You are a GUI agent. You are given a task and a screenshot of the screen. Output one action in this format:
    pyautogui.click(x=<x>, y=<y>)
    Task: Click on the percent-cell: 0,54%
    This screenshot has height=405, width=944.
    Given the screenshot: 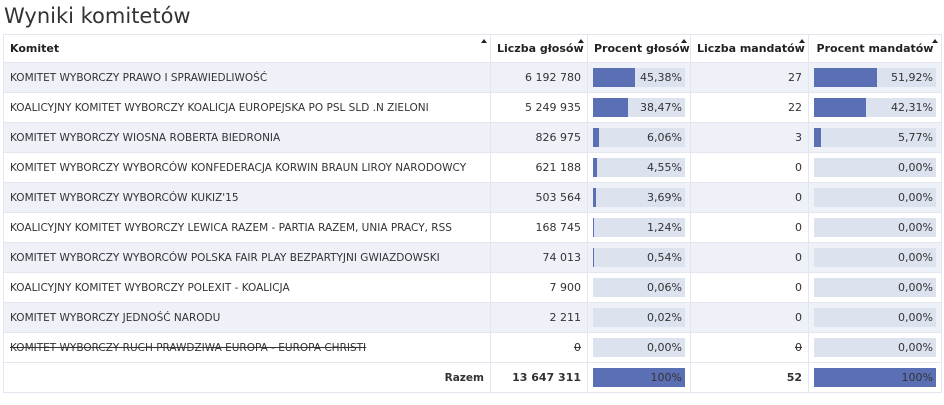 What is the action you would take?
    pyautogui.click(x=639, y=257)
    